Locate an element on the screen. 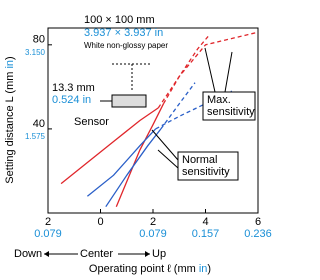 Image resolution: width=320 pixels, height=280 pixels. sensor-size-in: 0.524 in is located at coordinates (71, 100).